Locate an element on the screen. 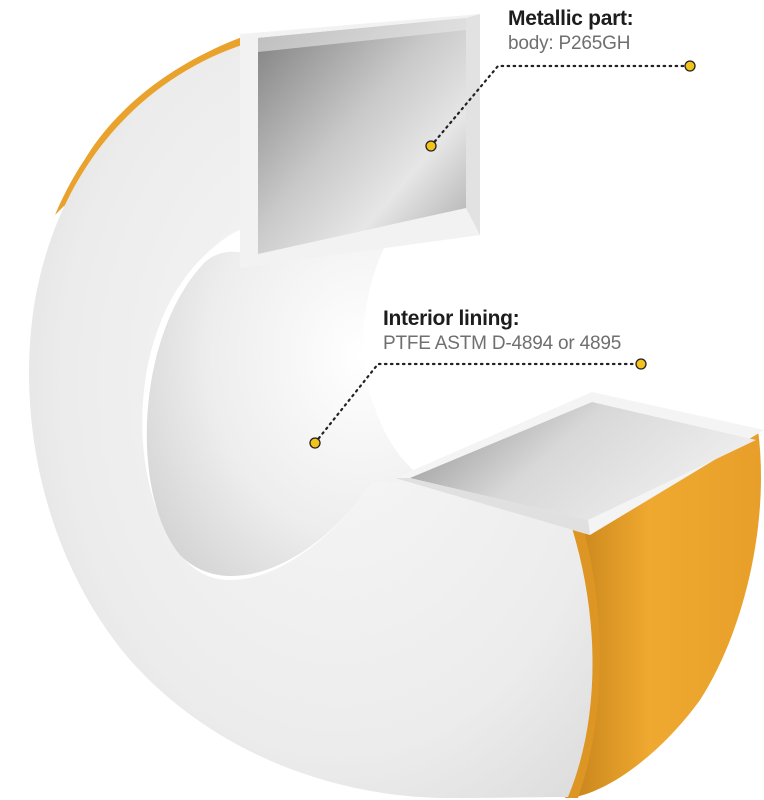  lining-leader-line is located at coordinates (478, 403).